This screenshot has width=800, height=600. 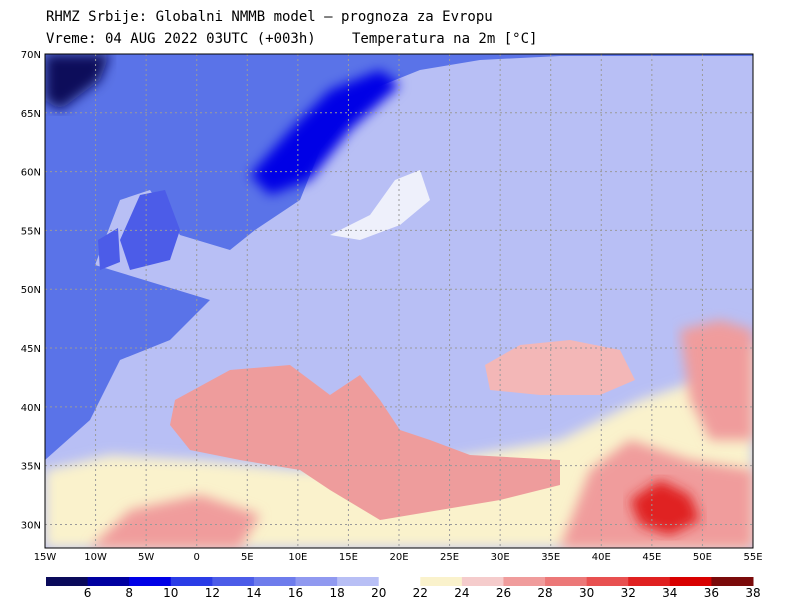 I want to click on legend-label: 32, so click(x=628, y=593).